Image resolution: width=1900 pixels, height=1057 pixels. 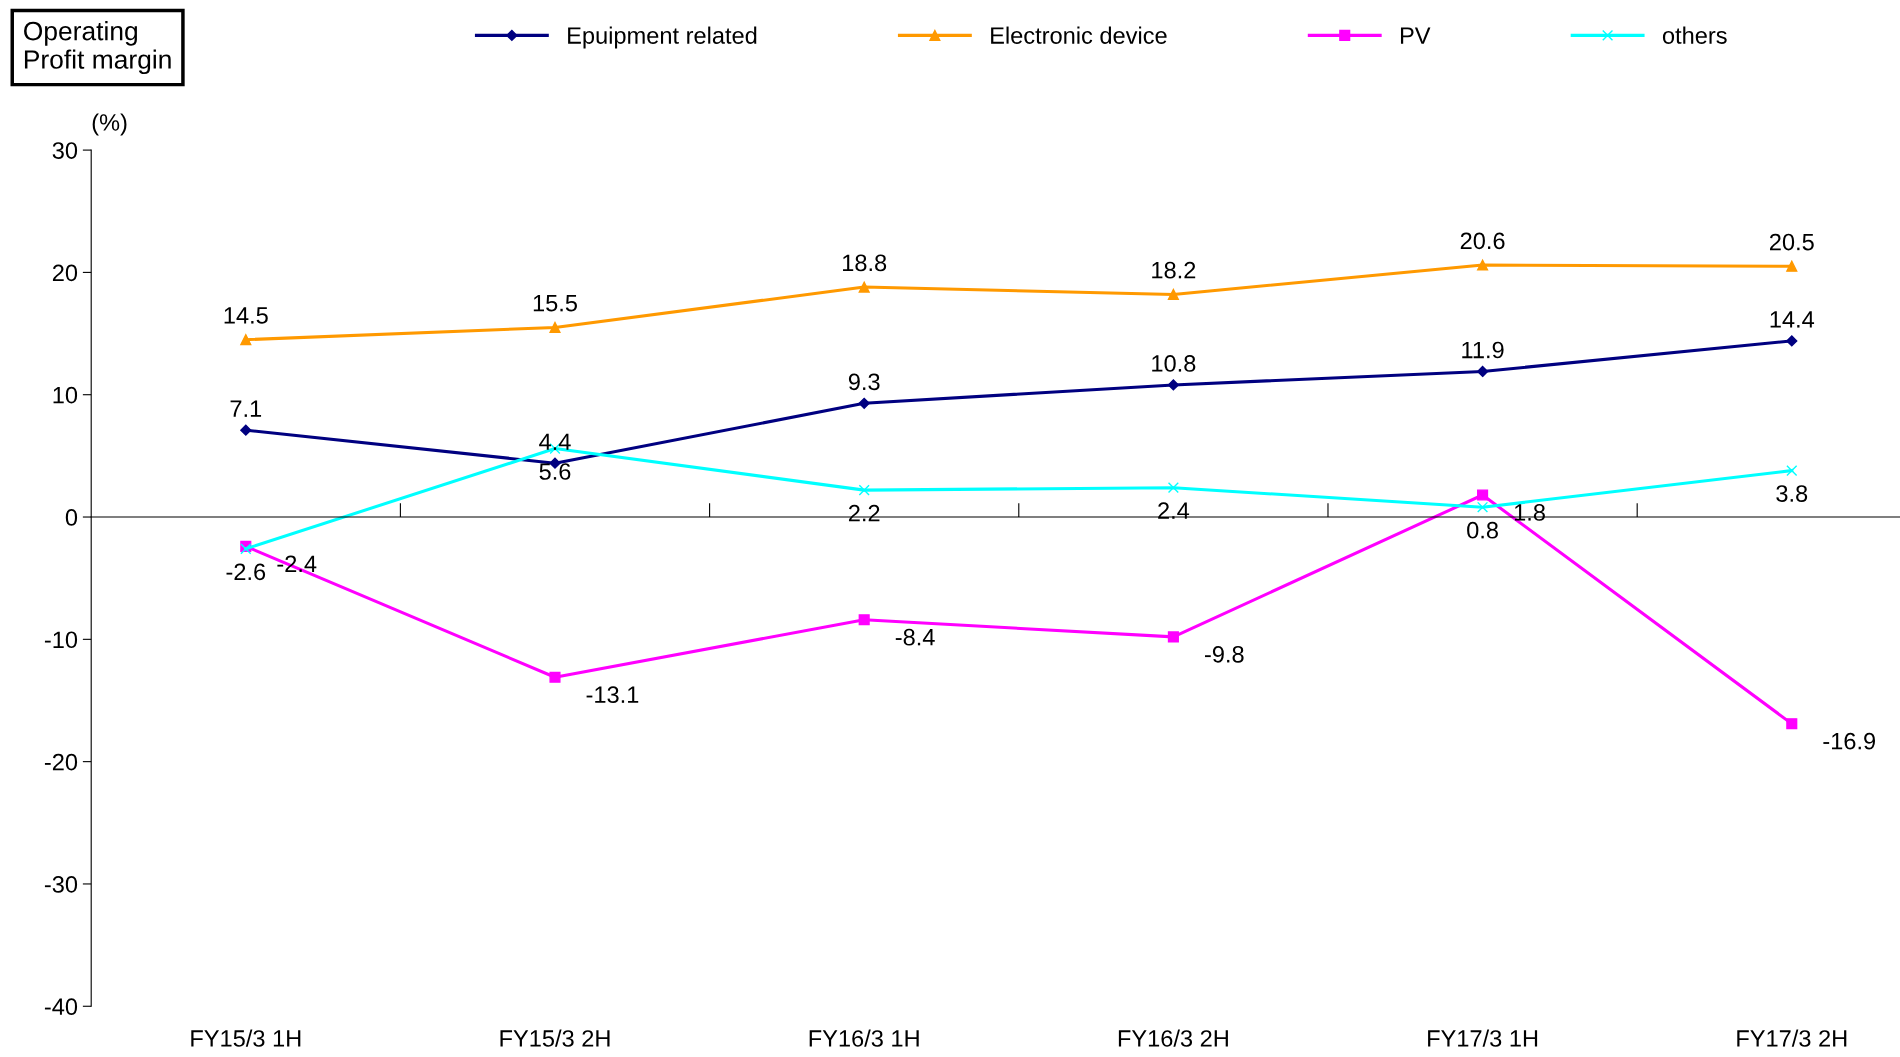 I want to click on data-label: 18.8, so click(x=865, y=263).